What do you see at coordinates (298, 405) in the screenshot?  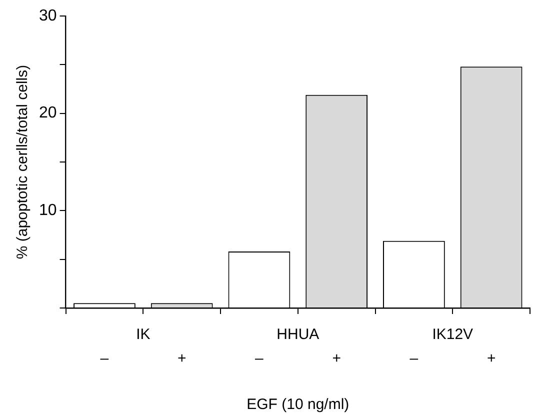 I see `x-axis-title: EGF (10 ng/ml)` at bounding box center [298, 405].